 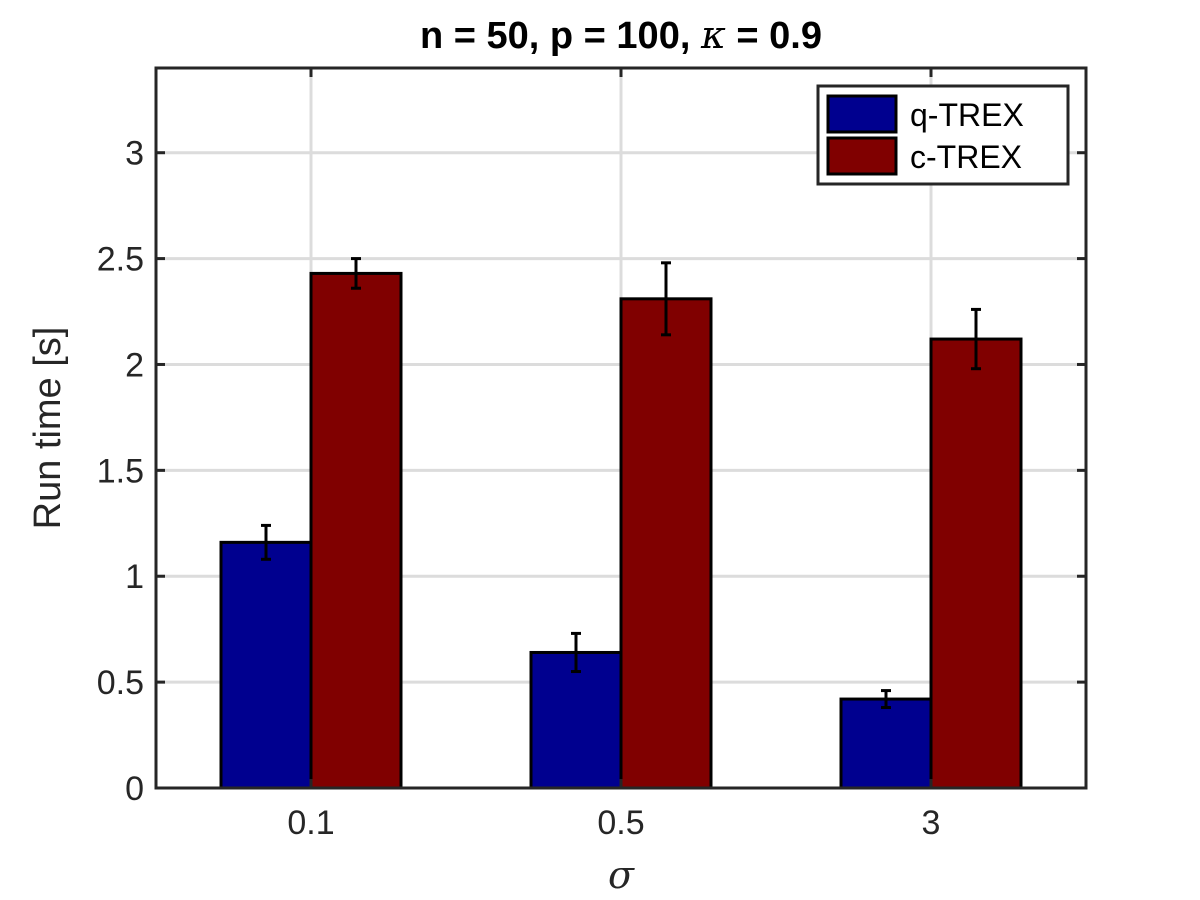 What do you see at coordinates (48, 428) in the screenshot?
I see `y-axis-label: Run time [s]` at bounding box center [48, 428].